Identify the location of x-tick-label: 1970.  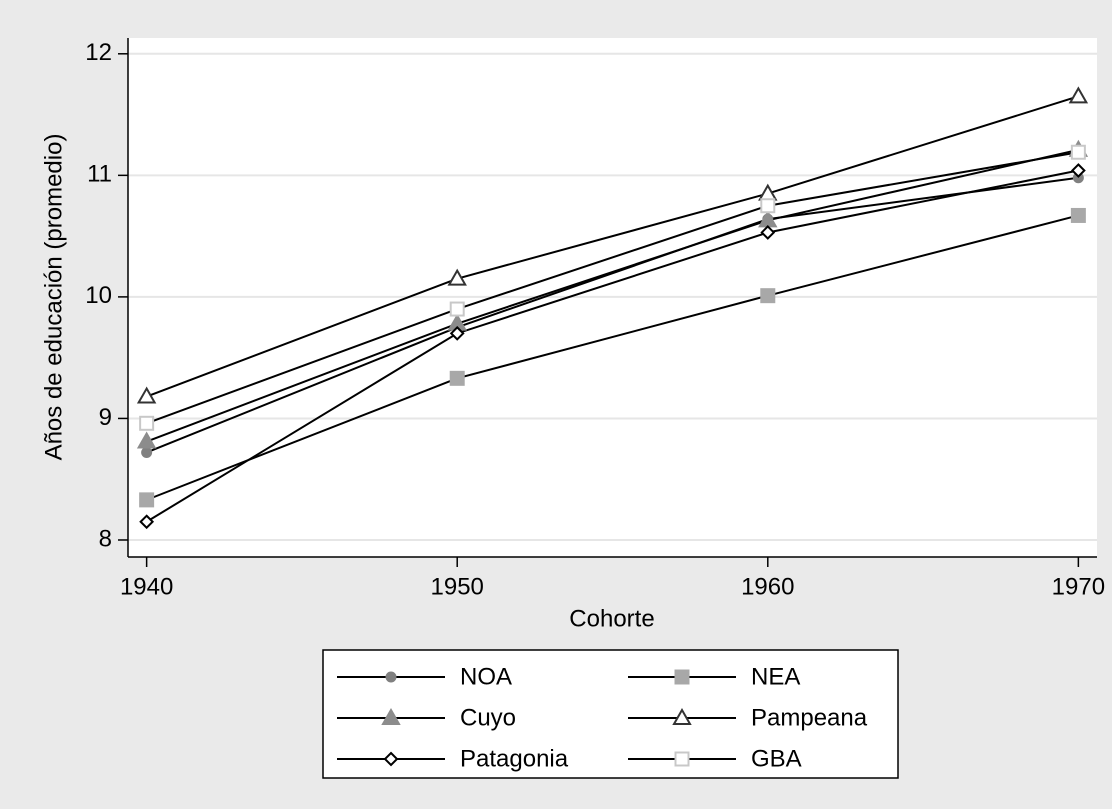
(1078, 586).